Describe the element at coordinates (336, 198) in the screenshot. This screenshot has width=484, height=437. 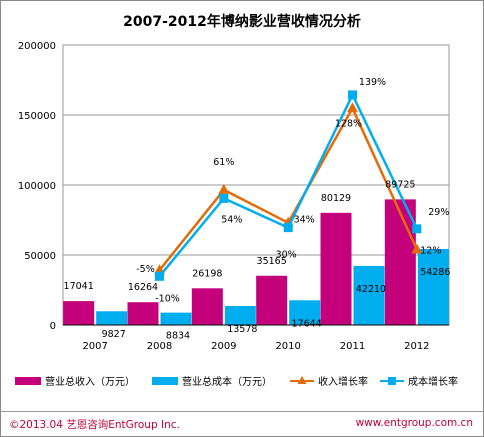
I see `bar-value-label: 80129` at that location.